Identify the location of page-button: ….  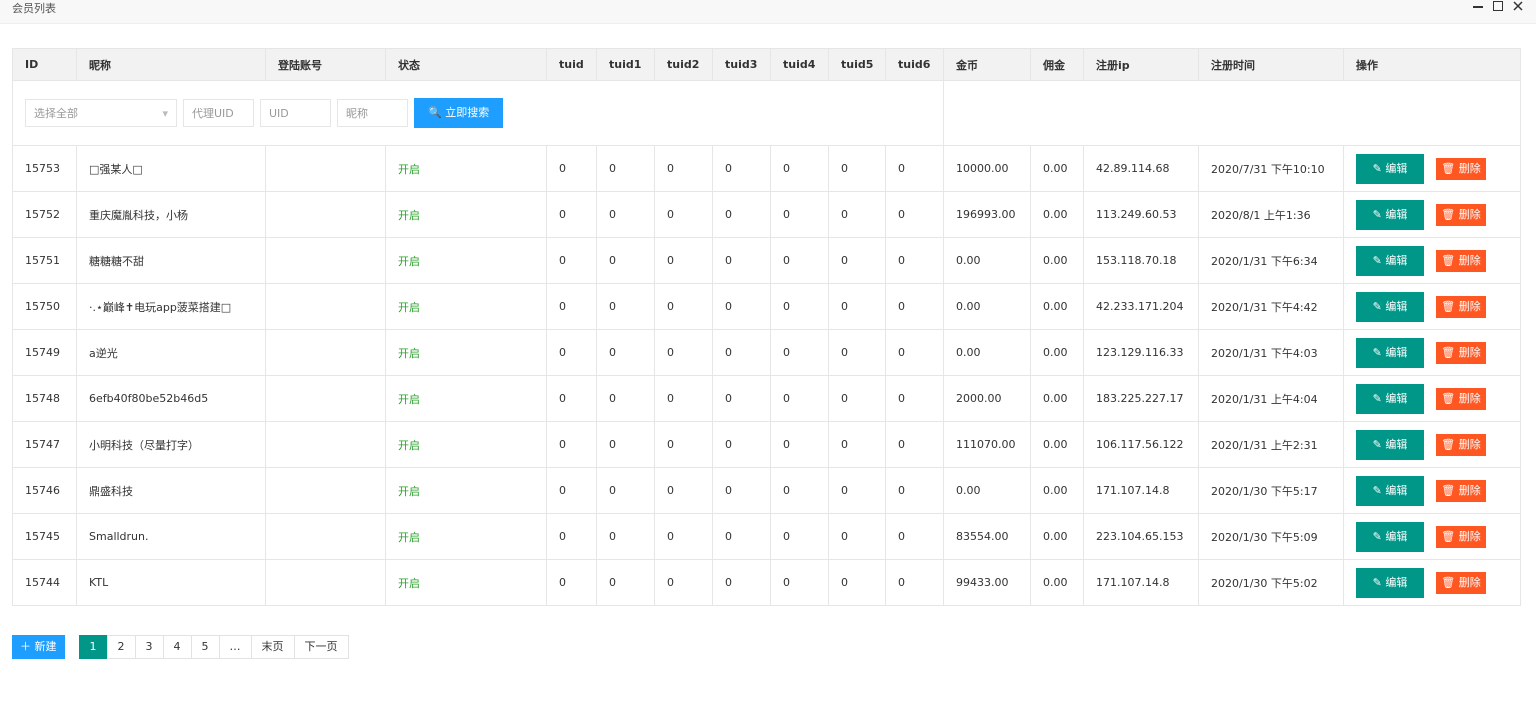
(235, 647).